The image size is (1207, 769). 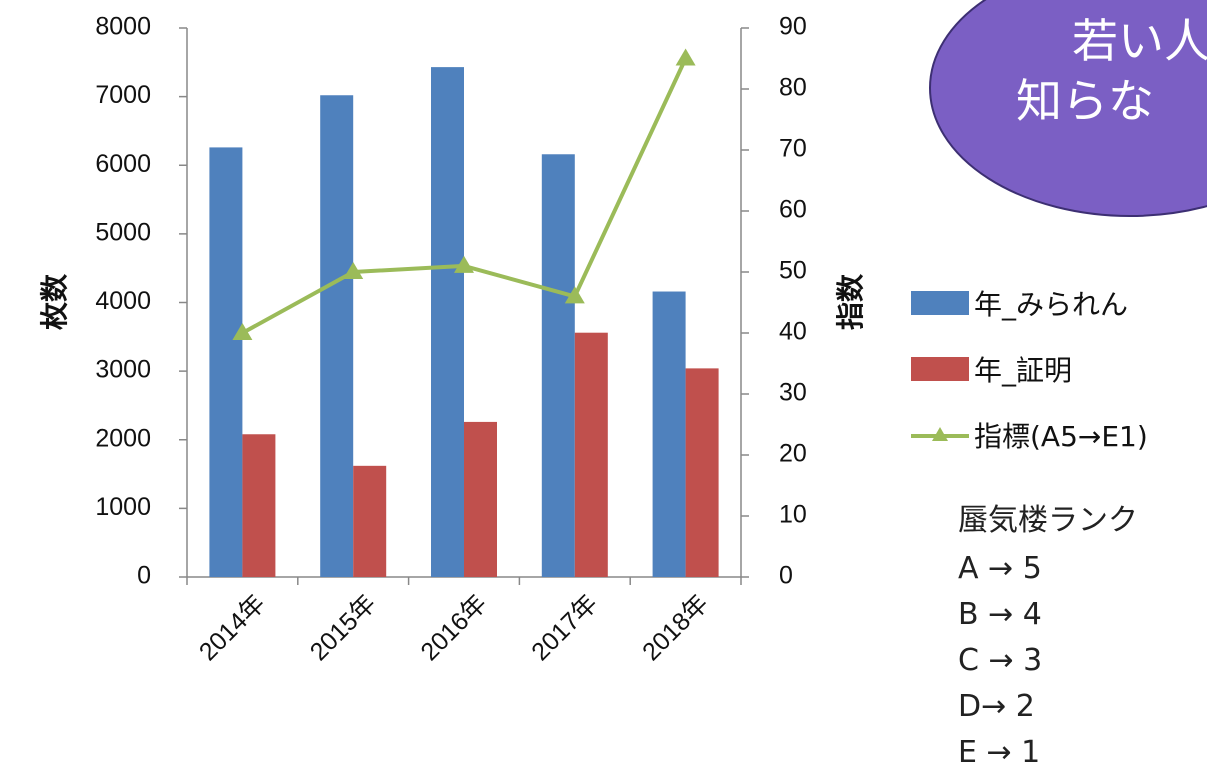 I want to click on right-tick-label: 90, so click(x=793, y=27).